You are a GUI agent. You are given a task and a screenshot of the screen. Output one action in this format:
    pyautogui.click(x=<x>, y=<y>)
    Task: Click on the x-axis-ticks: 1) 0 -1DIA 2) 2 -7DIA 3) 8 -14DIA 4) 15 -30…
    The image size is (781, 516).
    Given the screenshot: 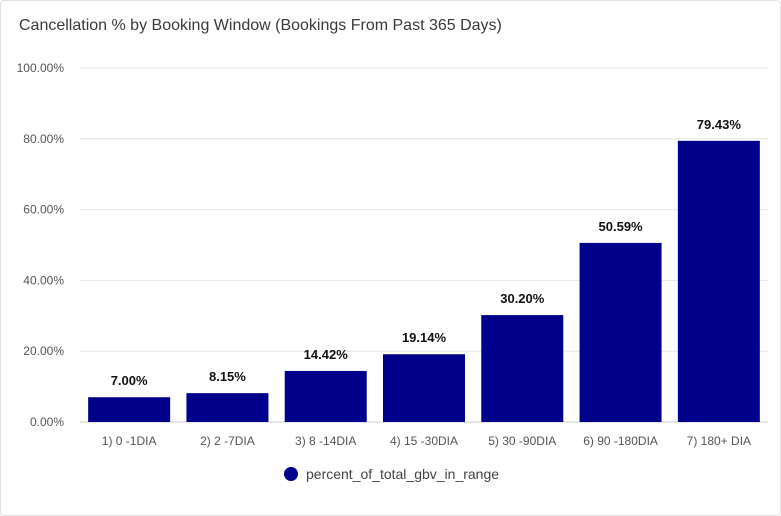 What is the action you would take?
    pyautogui.click(x=426, y=441)
    